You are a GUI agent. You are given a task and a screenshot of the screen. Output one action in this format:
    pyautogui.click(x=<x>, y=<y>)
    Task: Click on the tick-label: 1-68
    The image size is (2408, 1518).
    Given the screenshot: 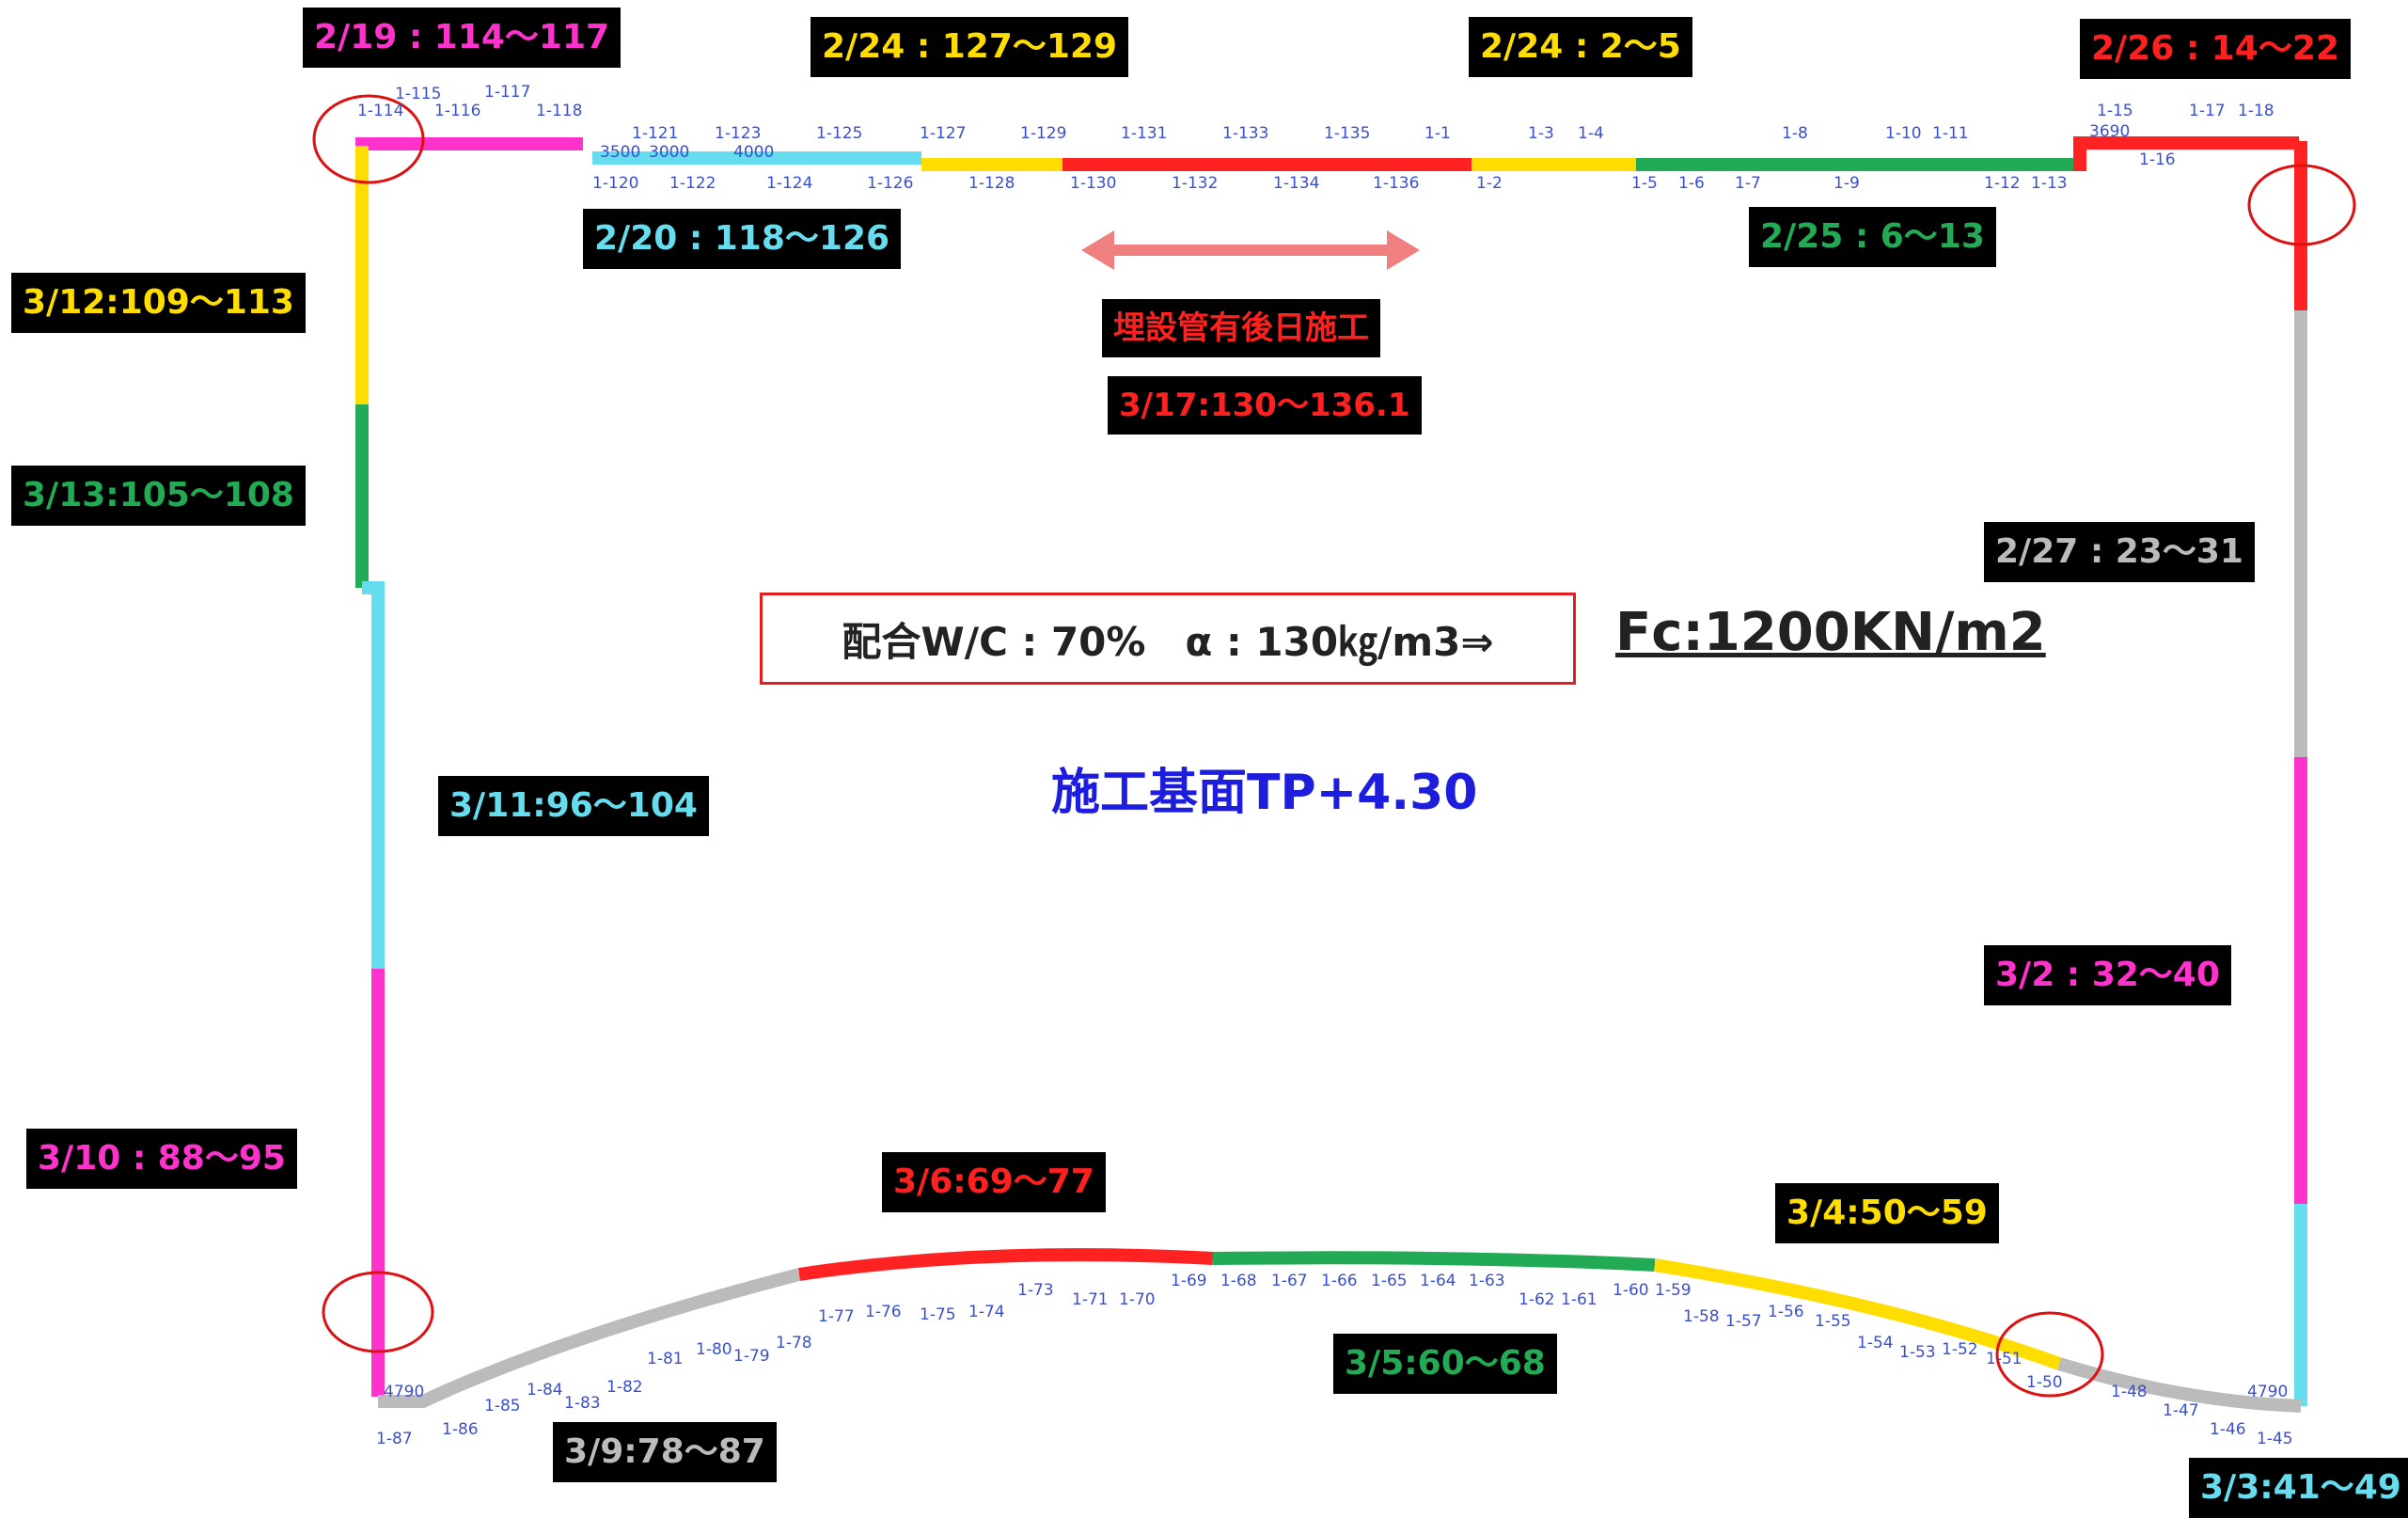 What is the action you would take?
    pyautogui.click(x=1238, y=1281)
    